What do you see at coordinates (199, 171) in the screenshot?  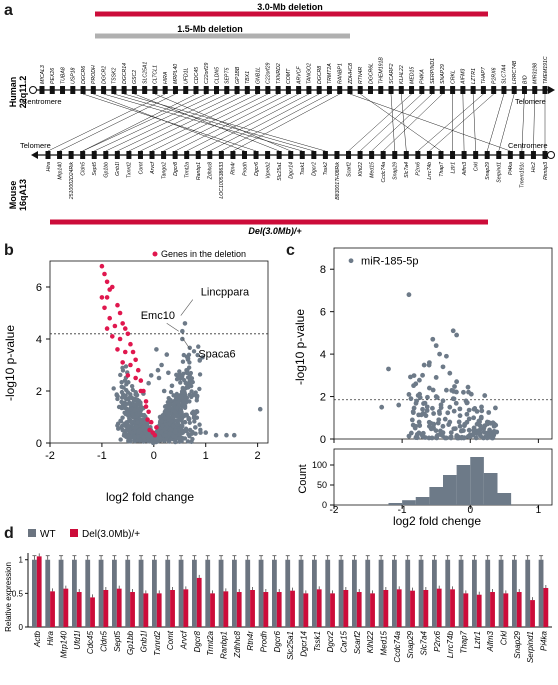 I see `mouse-gene-label: Ranbp1` at bounding box center [199, 171].